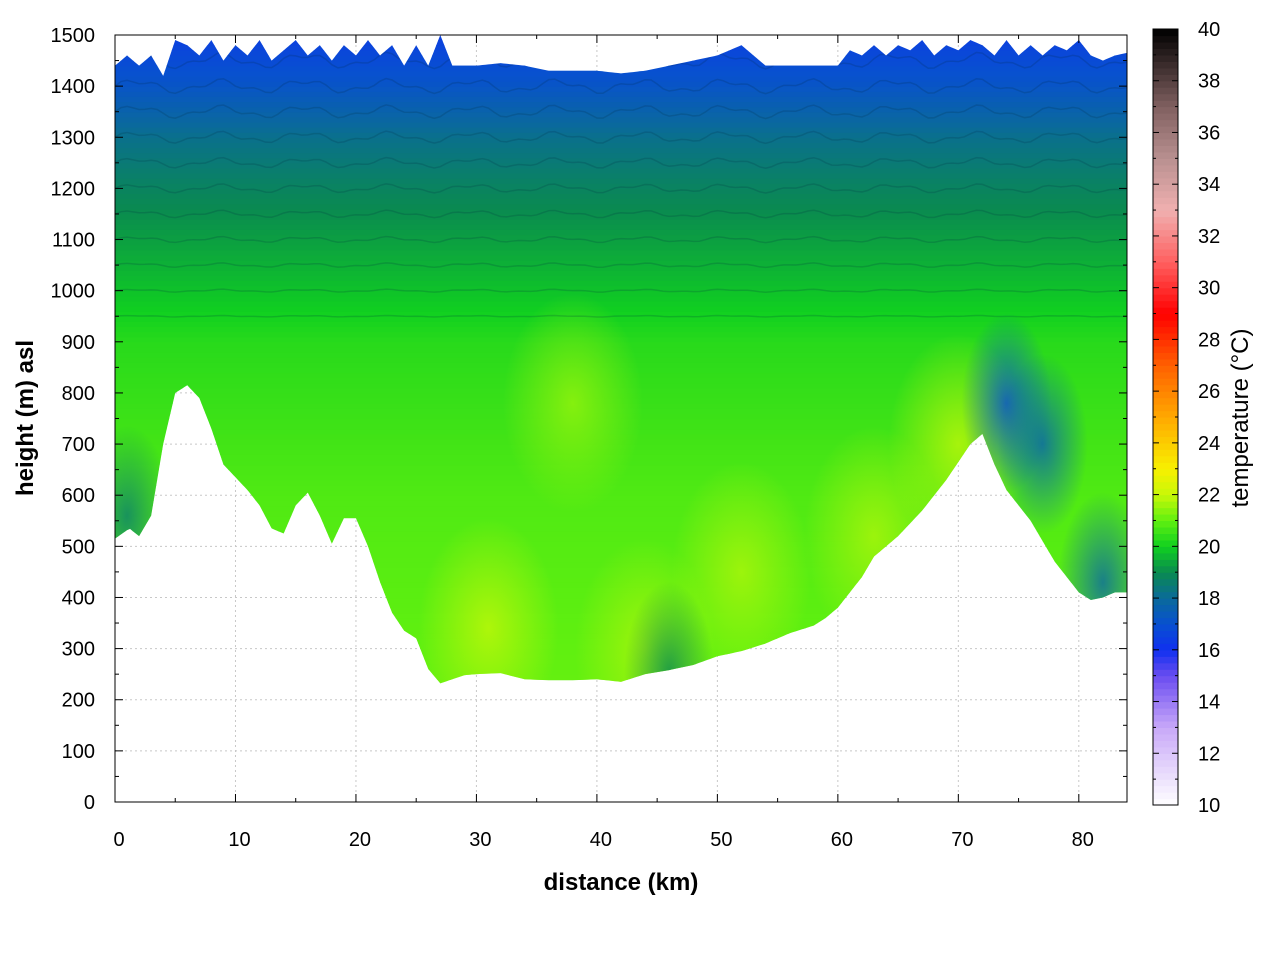 Image resolution: width=1280 pixels, height=960 pixels. I want to click on y-tick-label: 1200, so click(73, 189).